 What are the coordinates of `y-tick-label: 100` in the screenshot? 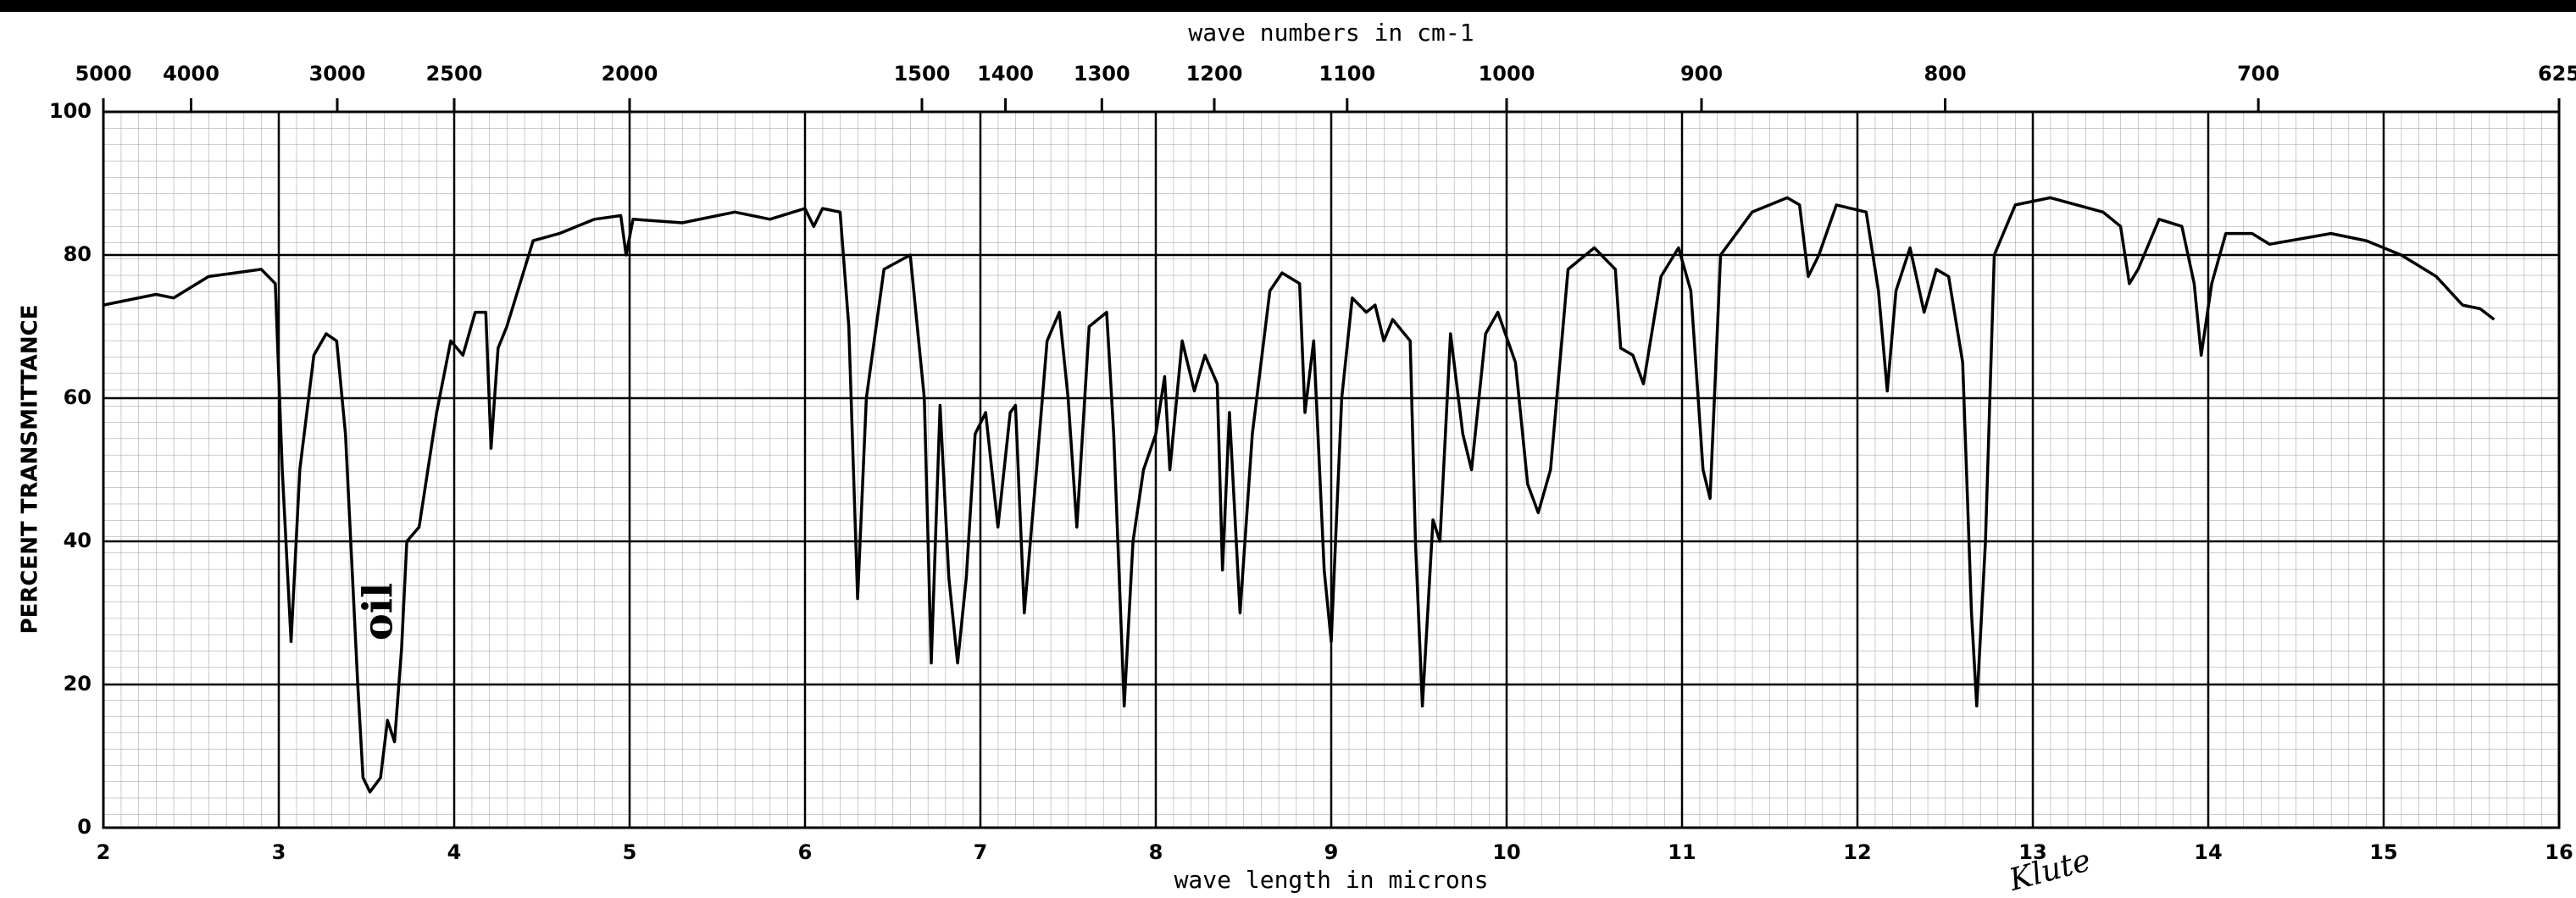 It's located at (70, 111).